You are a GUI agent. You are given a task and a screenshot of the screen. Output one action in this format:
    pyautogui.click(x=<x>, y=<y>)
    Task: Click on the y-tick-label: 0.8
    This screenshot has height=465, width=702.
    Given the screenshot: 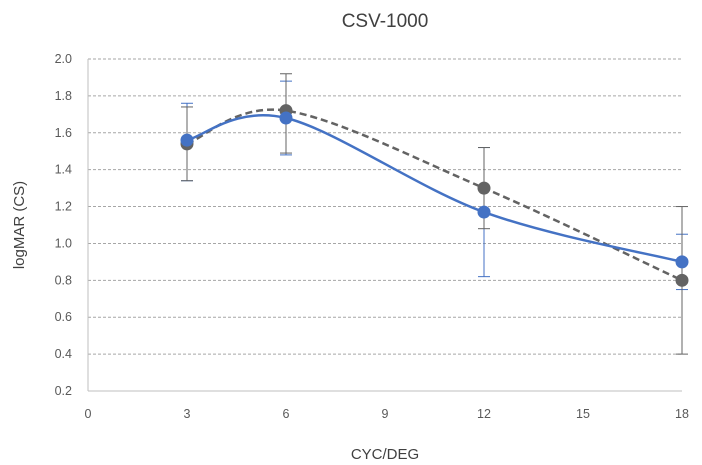 What is the action you would take?
    pyautogui.click(x=63, y=280)
    